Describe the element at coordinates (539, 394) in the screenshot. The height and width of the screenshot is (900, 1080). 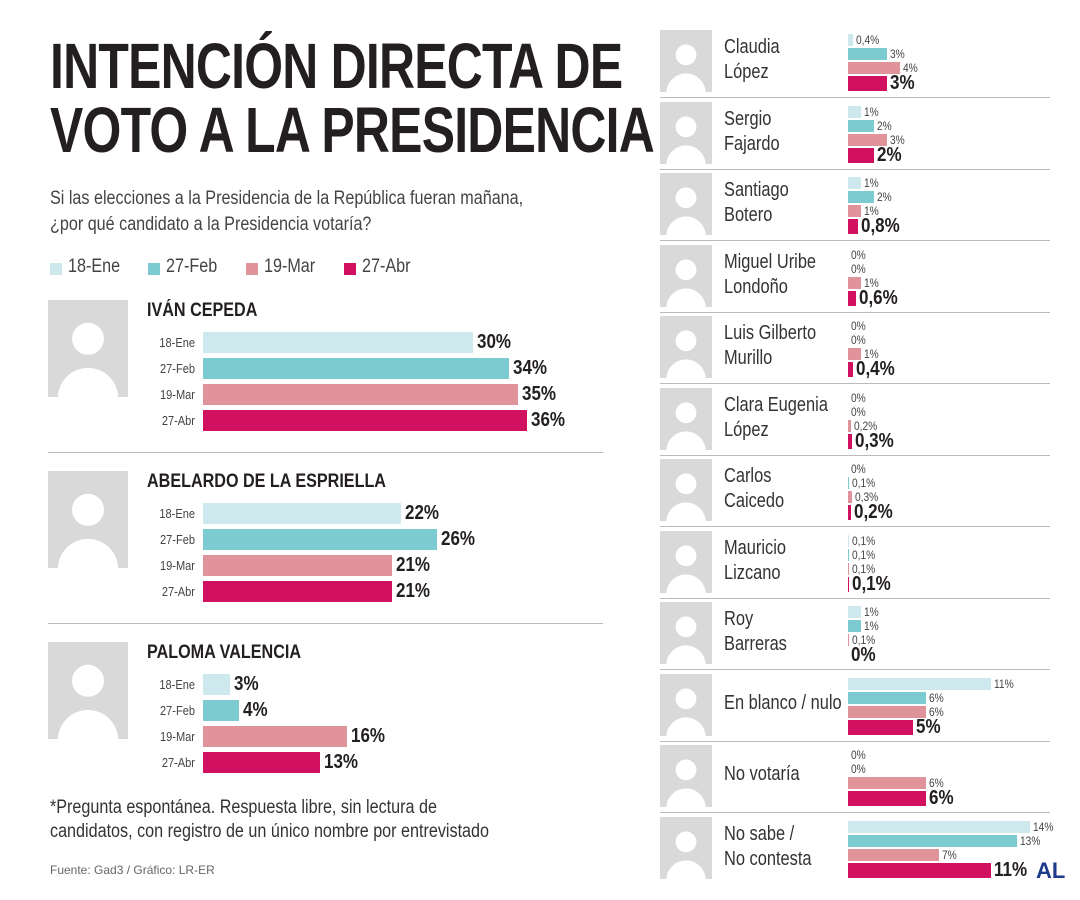
I see `value-label: 35%` at that location.